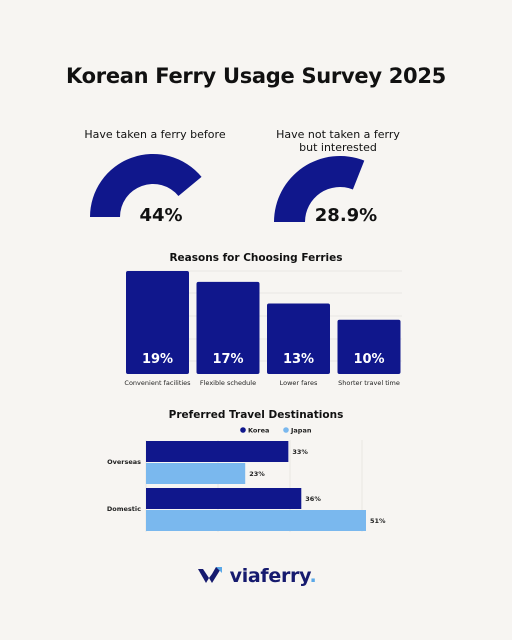  Describe the element at coordinates (378, 521) in the screenshot. I see `destinations-bar-value-label: 51%` at that location.